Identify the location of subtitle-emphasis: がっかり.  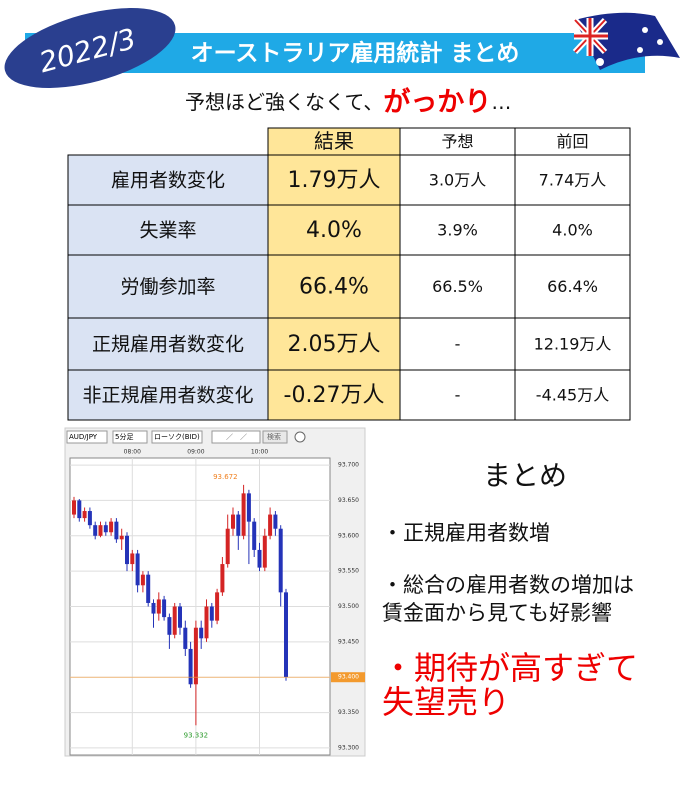
(437, 102).